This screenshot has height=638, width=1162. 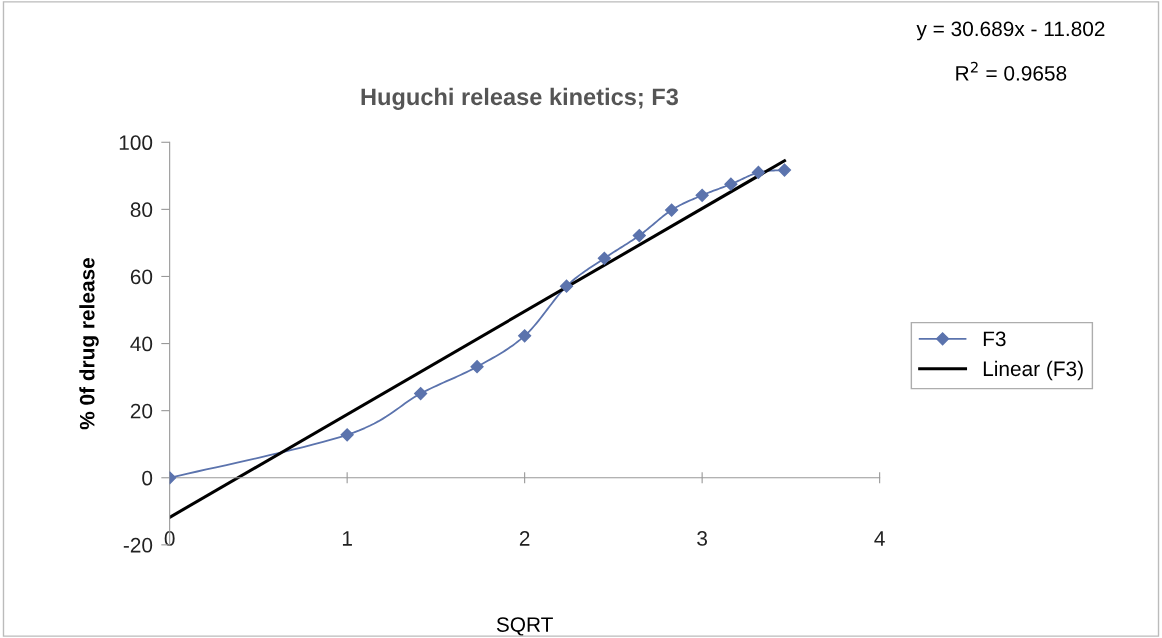 I want to click on y-tick-label: 0, so click(x=147, y=478).